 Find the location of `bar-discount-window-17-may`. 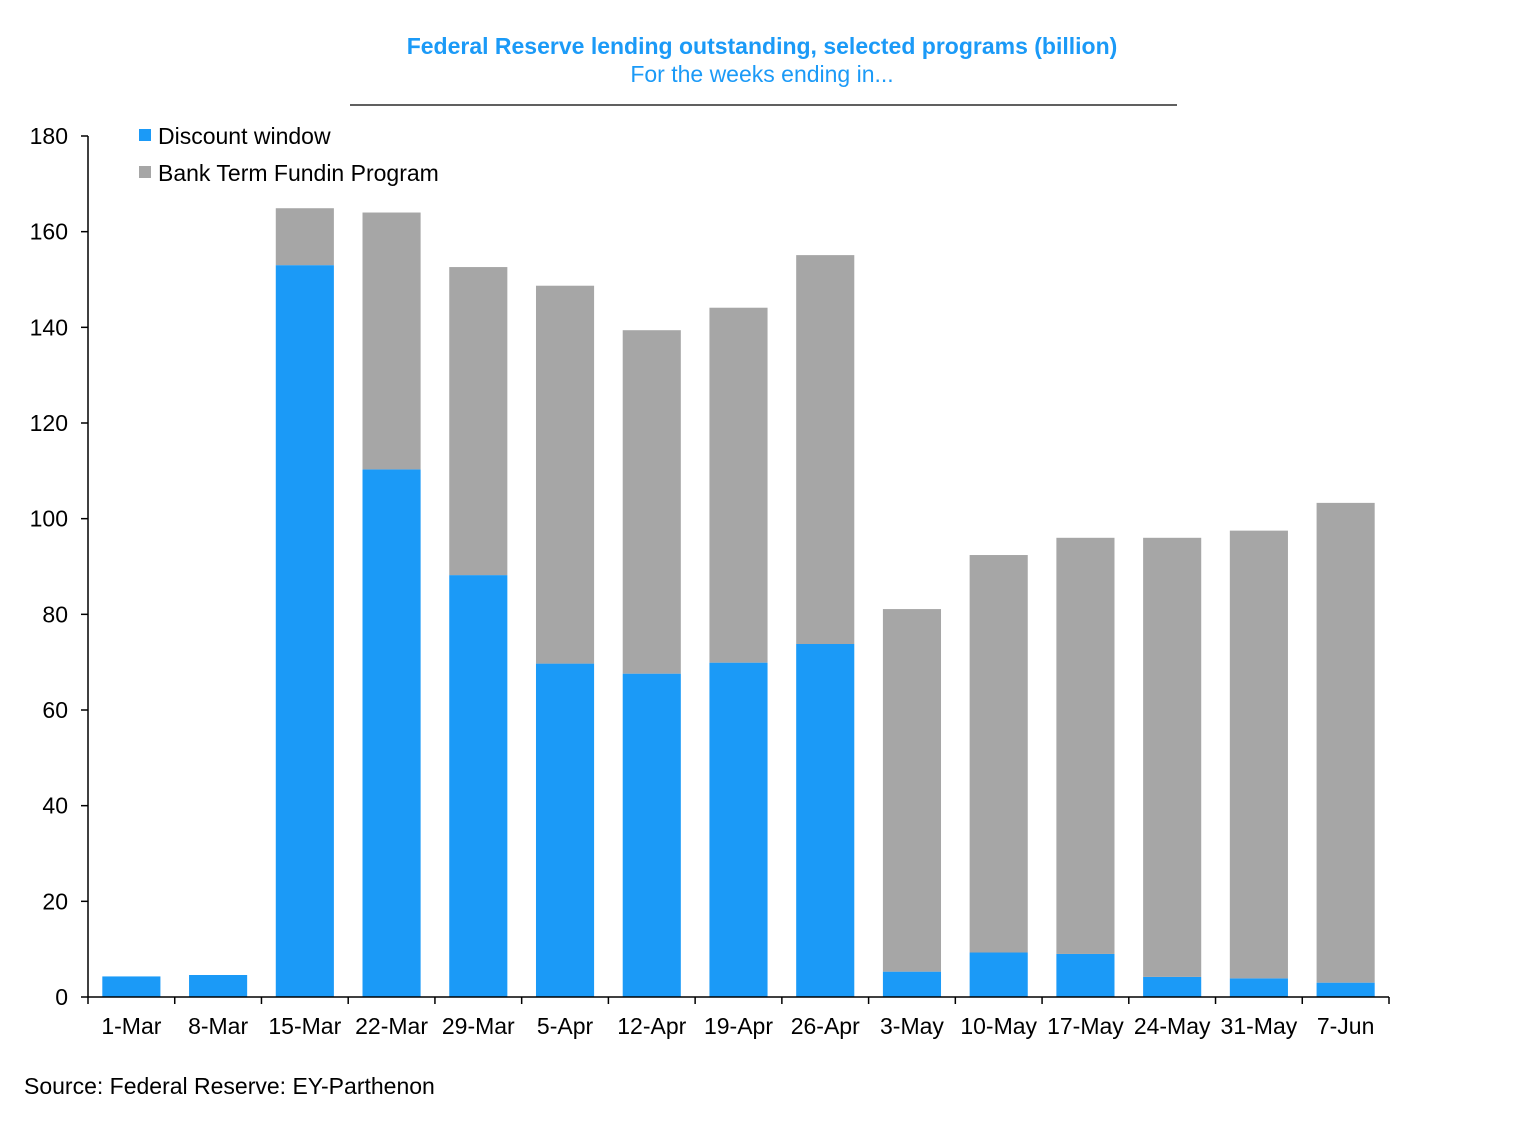

bar-discount-window-17-may is located at coordinates (1085, 975).